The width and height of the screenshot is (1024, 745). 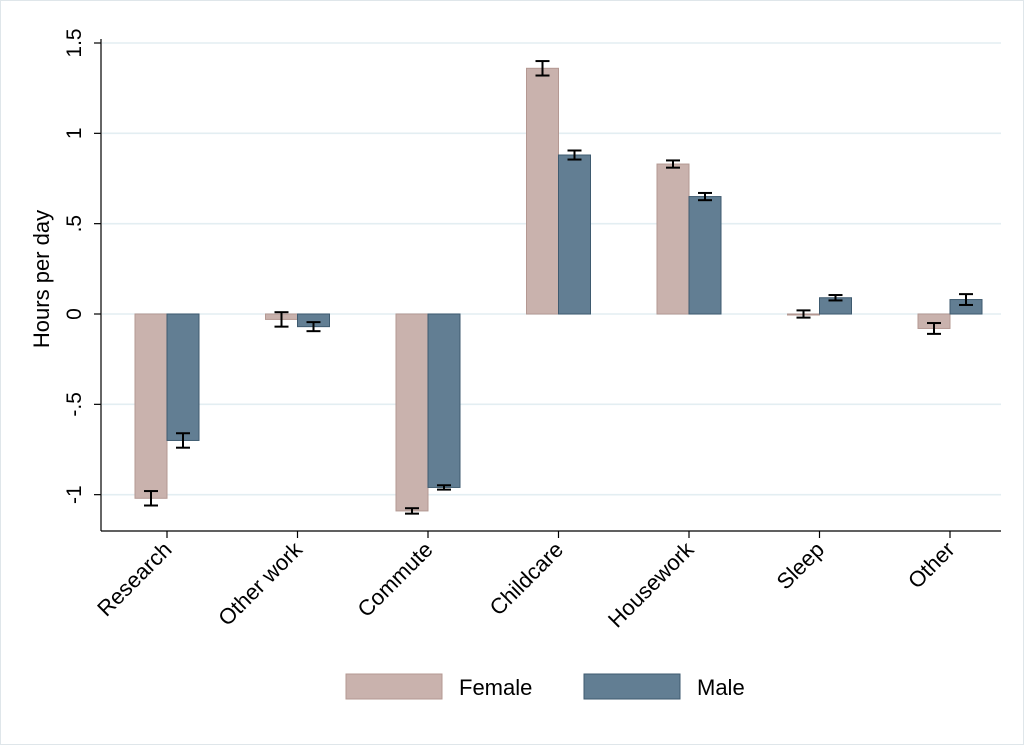 What do you see at coordinates (931, 565) in the screenshot?
I see `x-tick-label-6: Other` at bounding box center [931, 565].